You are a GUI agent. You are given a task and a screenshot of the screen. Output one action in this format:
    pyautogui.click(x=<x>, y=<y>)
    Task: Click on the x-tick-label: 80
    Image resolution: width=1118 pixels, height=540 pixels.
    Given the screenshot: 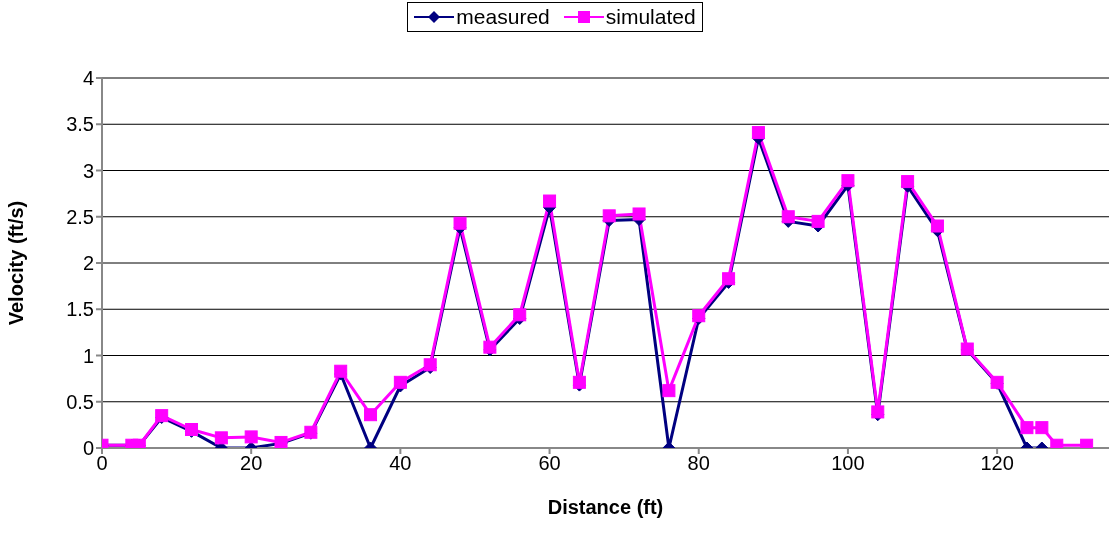 What is the action you would take?
    pyautogui.click(x=698, y=463)
    